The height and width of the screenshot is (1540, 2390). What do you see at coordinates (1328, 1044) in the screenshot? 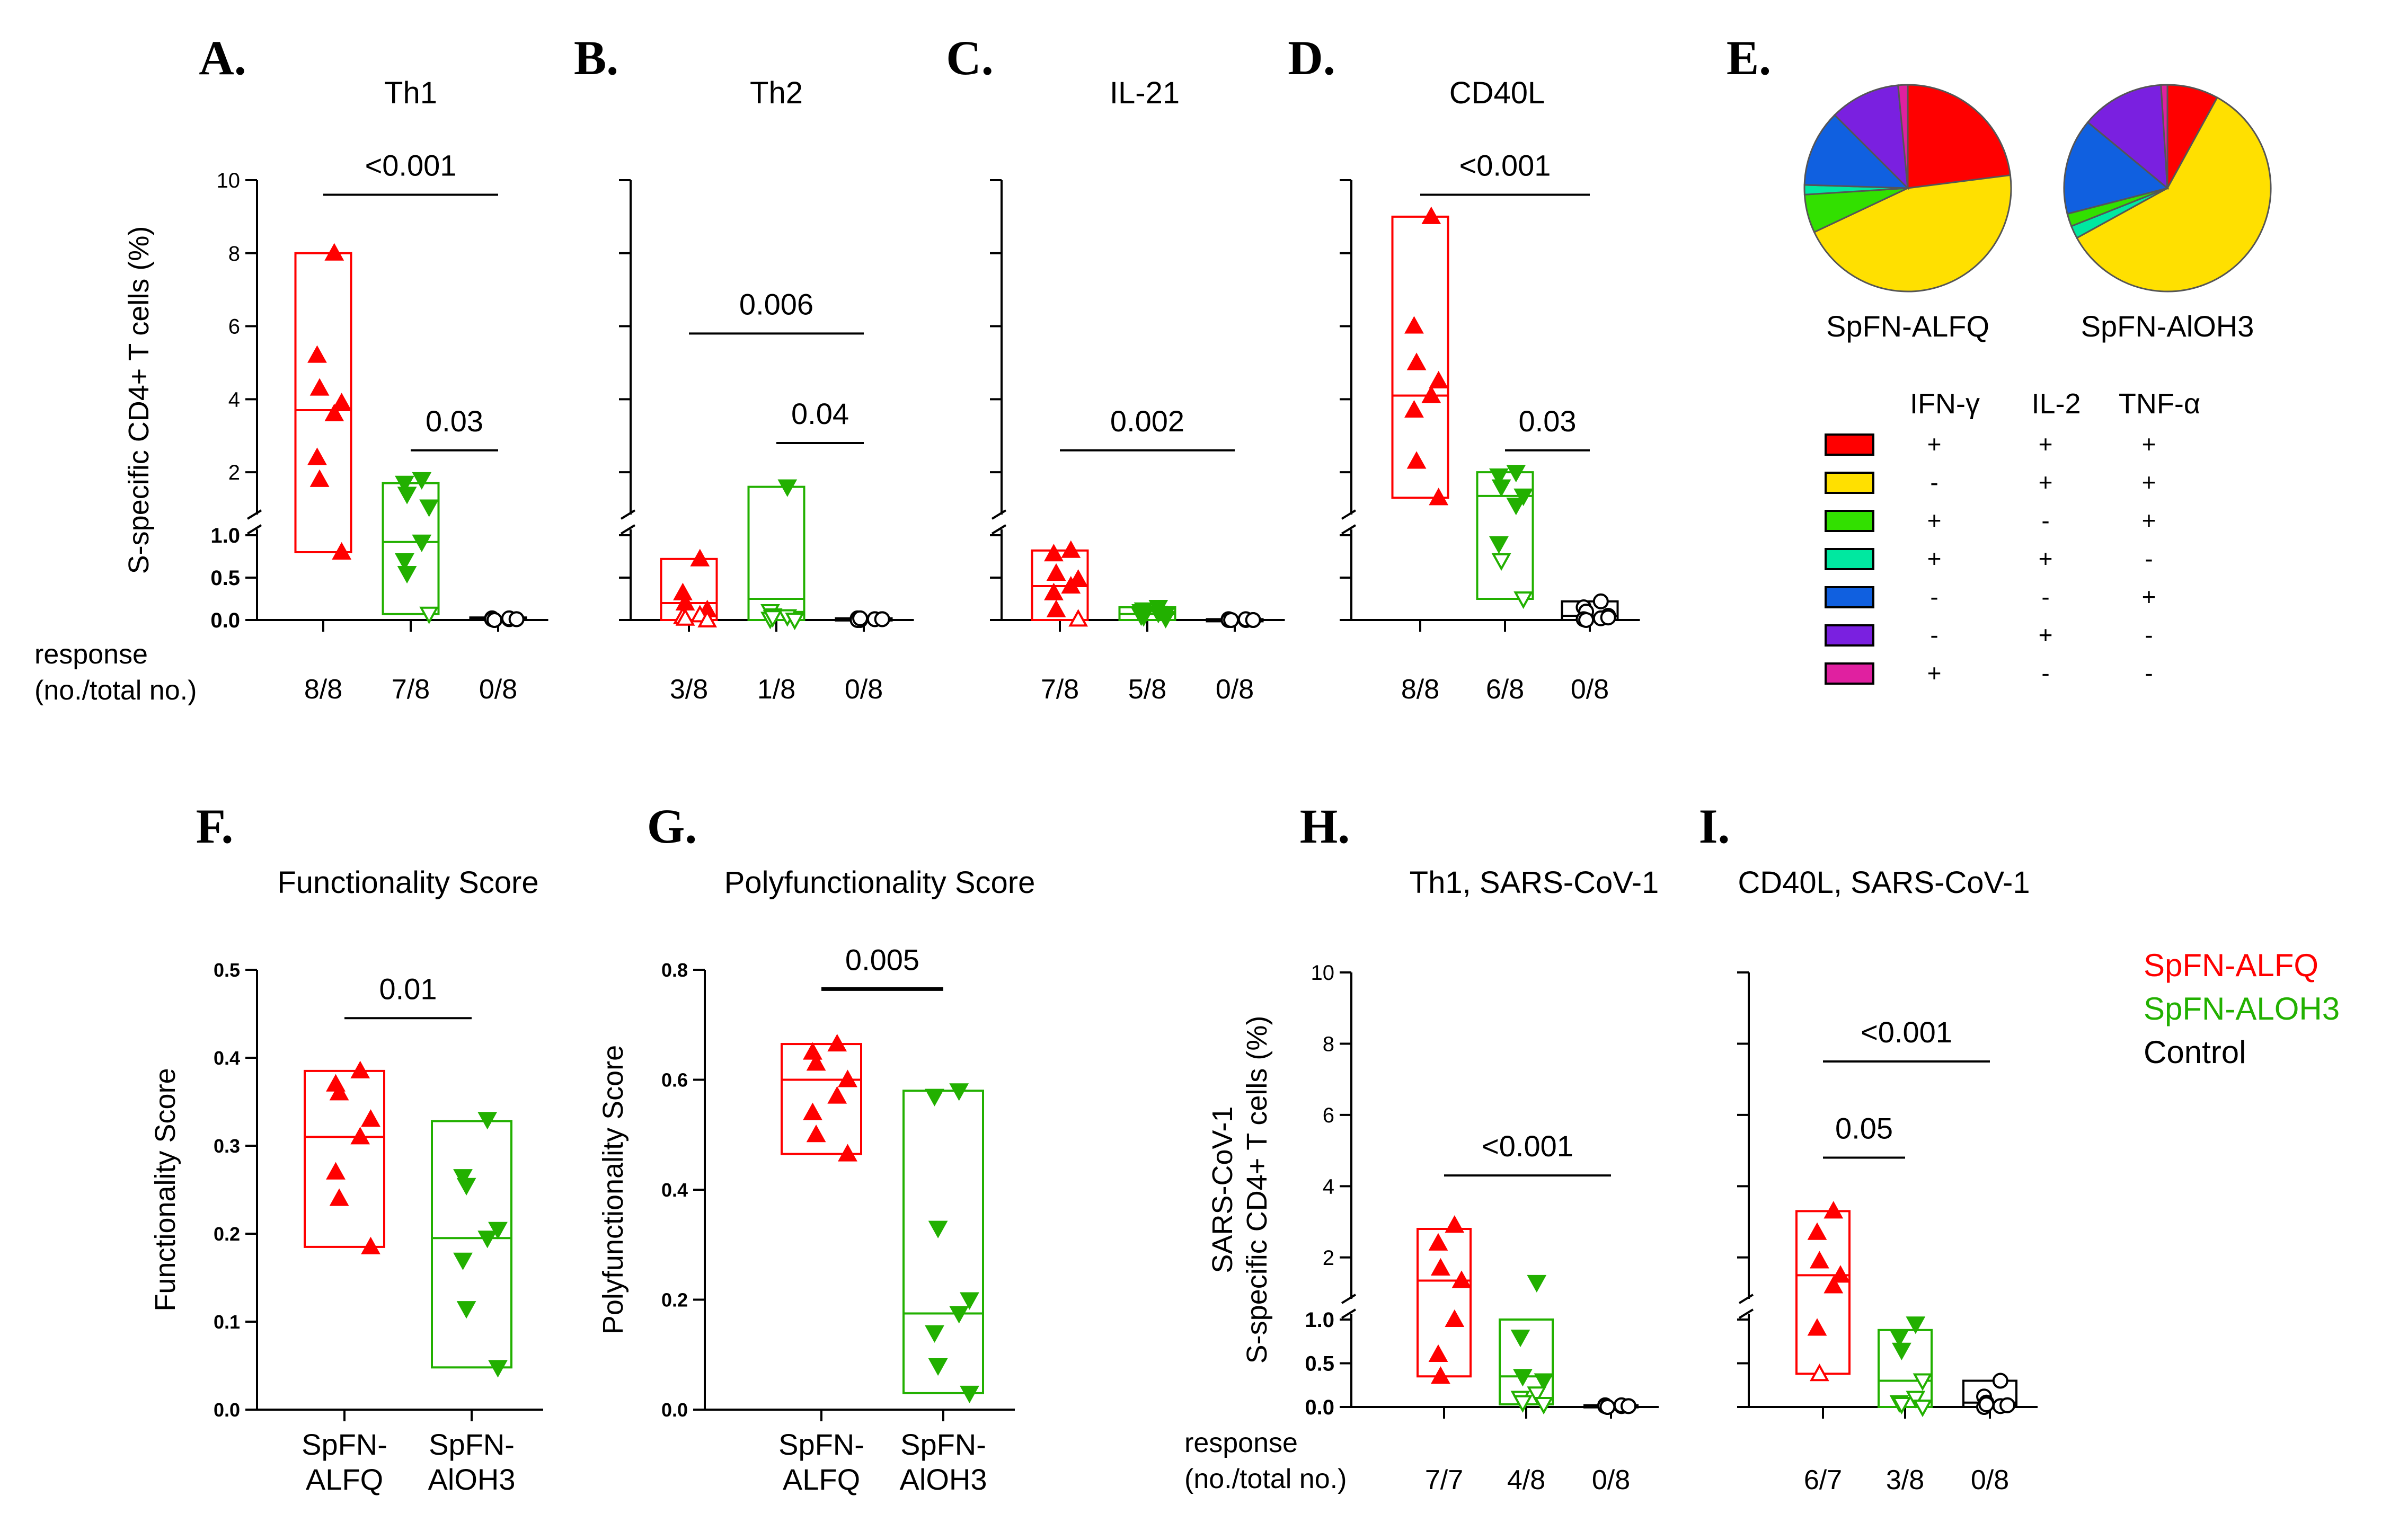
I see `y-tick-label: 8` at bounding box center [1328, 1044].